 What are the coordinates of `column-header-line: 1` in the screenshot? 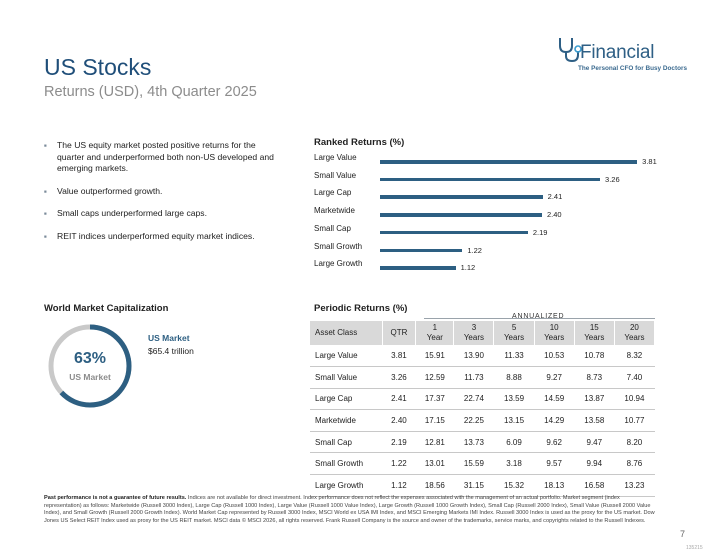 It's located at (435, 327).